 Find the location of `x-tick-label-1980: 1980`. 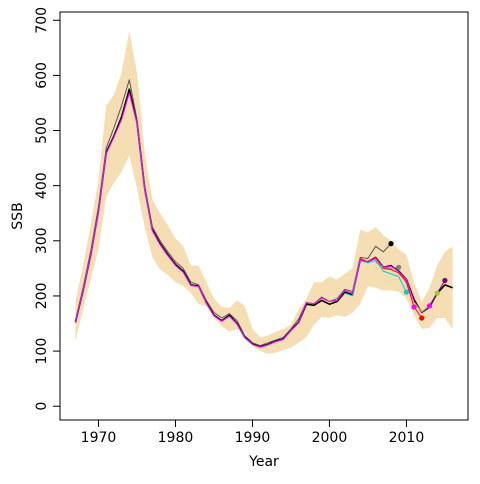

x-tick-label-1980: 1980 is located at coordinates (176, 438).